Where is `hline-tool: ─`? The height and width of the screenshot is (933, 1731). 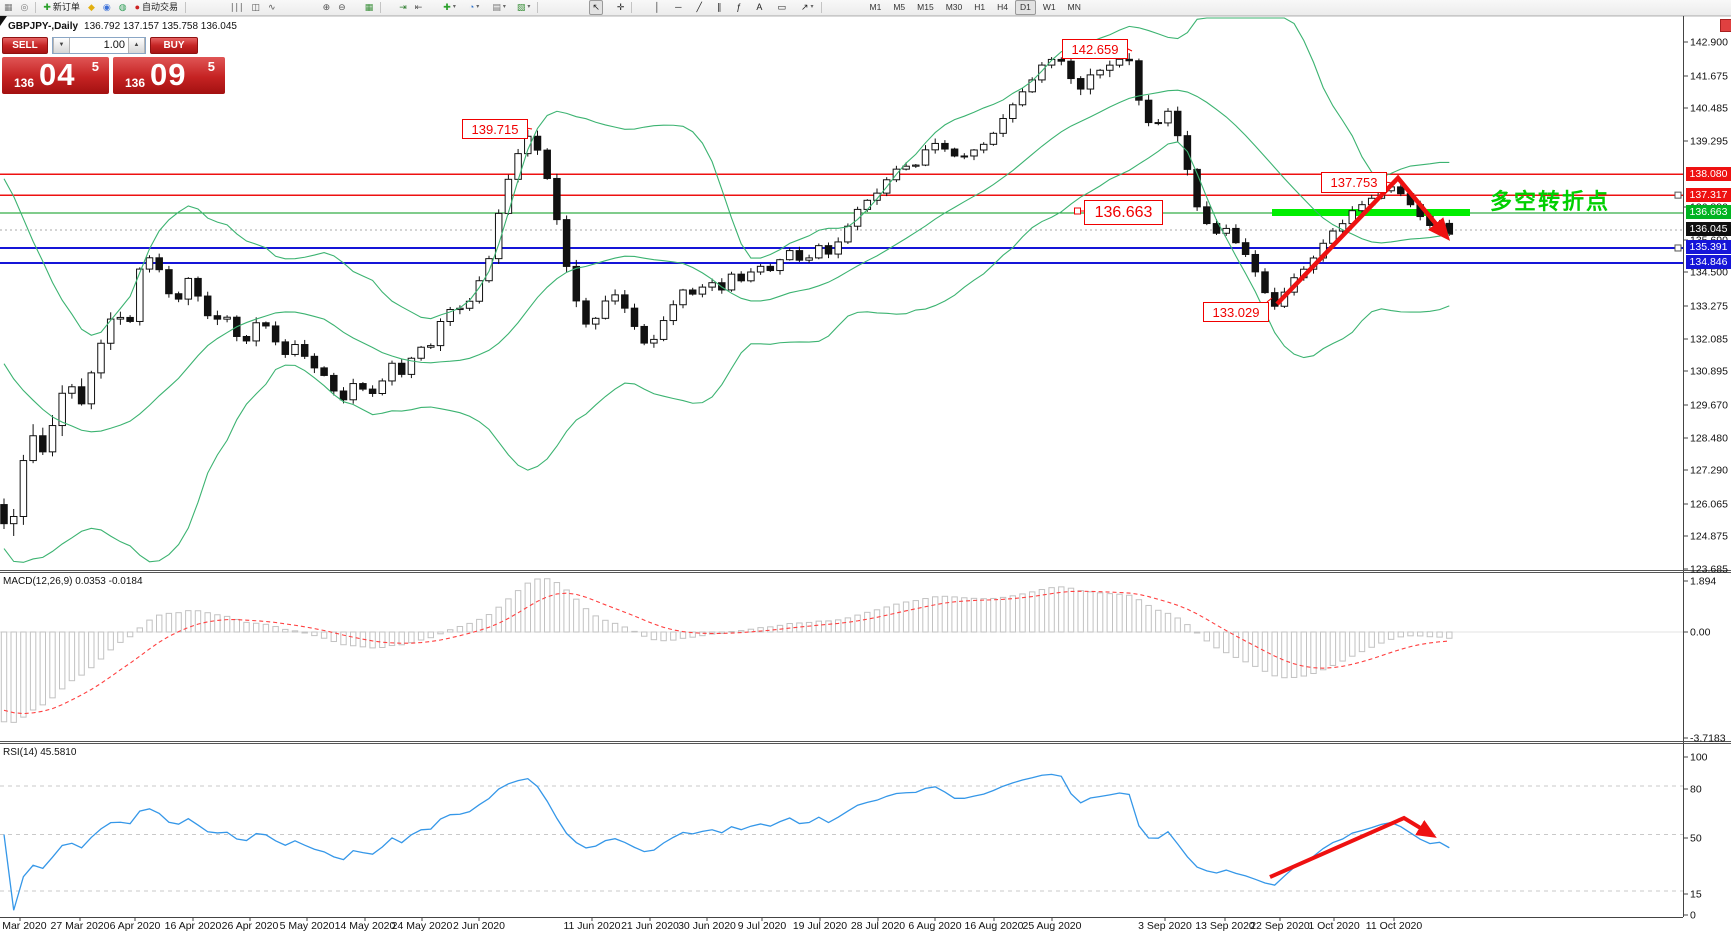
hline-tool: ─ is located at coordinates (678, 7).